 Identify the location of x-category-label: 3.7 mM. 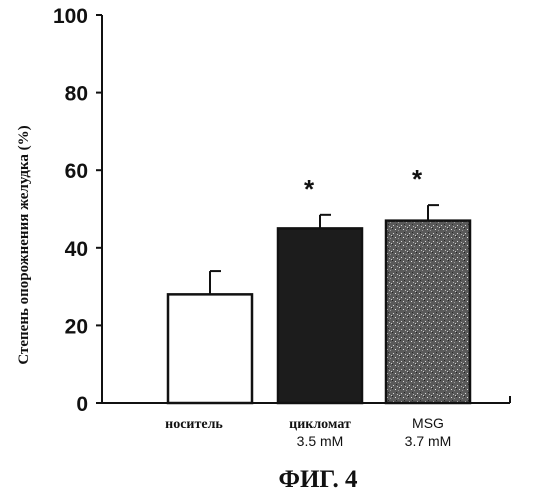
(428, 441).